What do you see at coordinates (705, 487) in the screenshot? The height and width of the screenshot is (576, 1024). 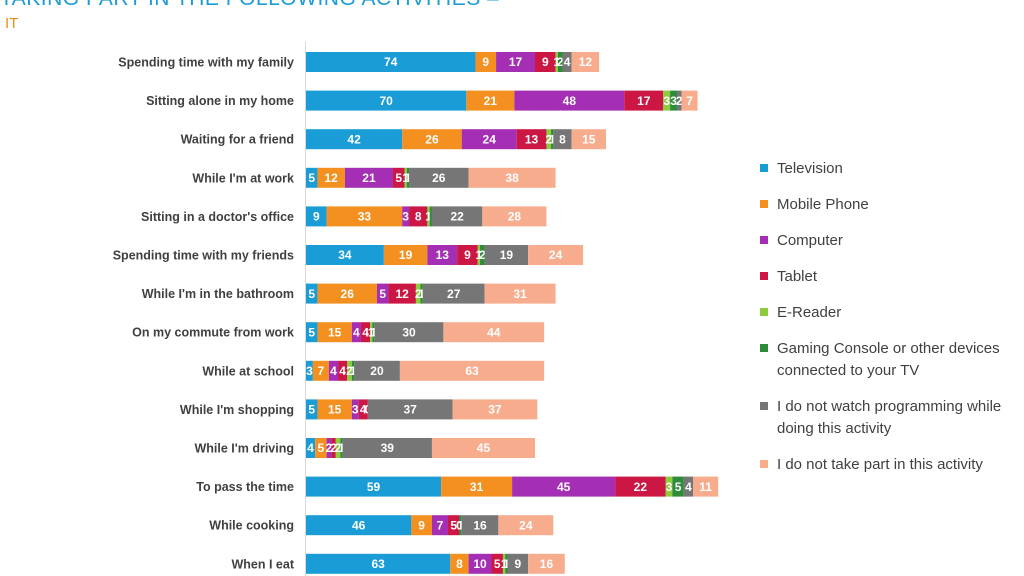 I see `data-label: 11` at bounding box center [705, 487].